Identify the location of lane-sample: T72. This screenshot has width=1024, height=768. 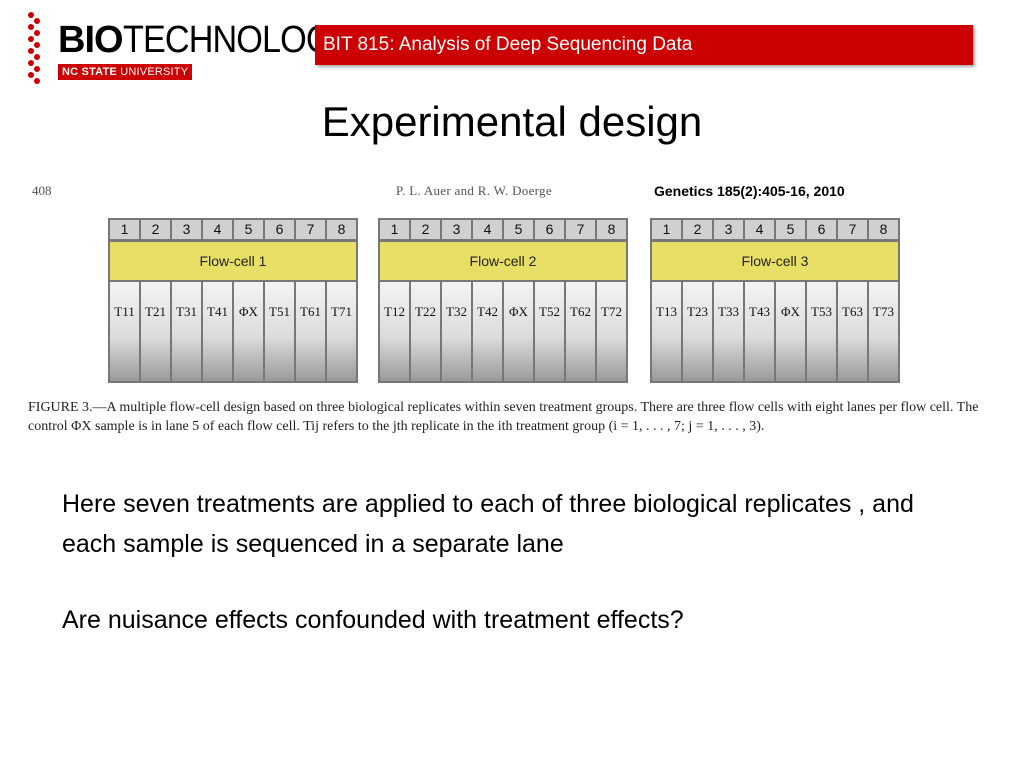
(611, 331).